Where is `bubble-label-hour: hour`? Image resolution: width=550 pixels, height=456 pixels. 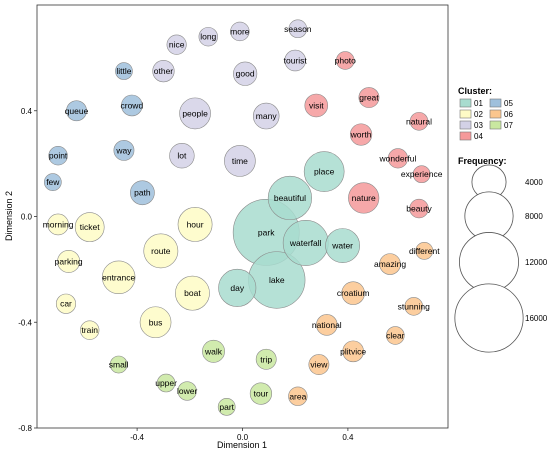 bubble-label-hour: hour is located at coordinates (195, 224).